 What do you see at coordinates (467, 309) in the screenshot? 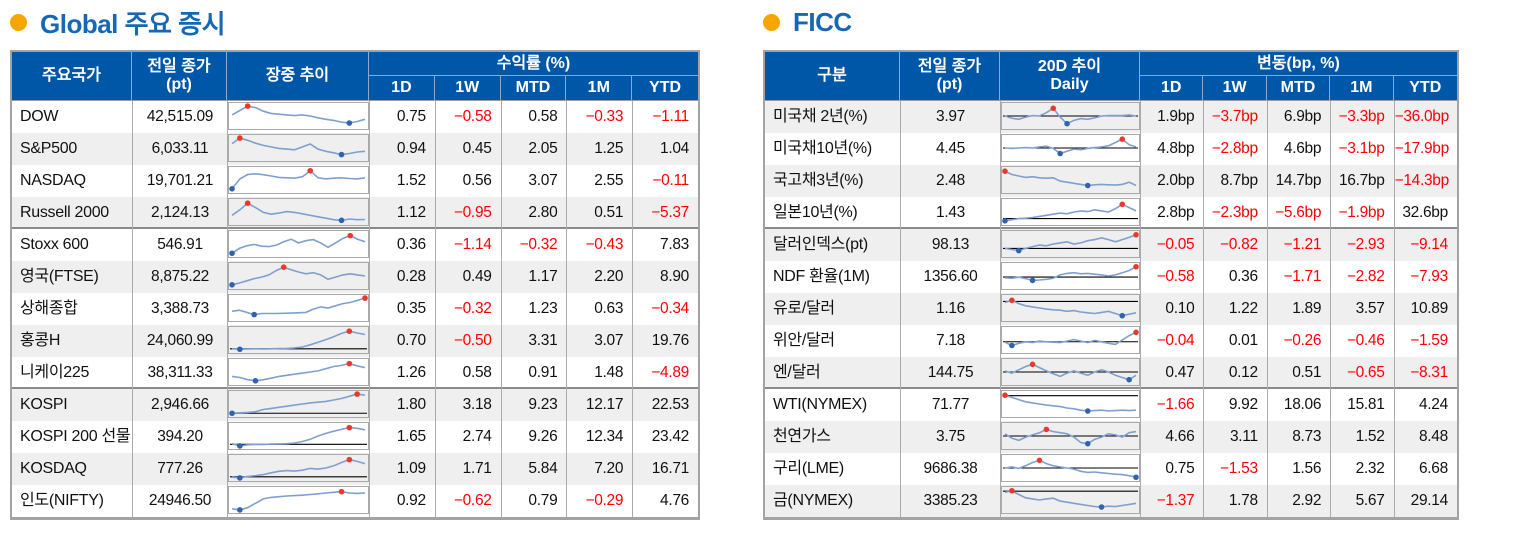
I see `value-1w: −0.32` at bounding box center [467, 309].